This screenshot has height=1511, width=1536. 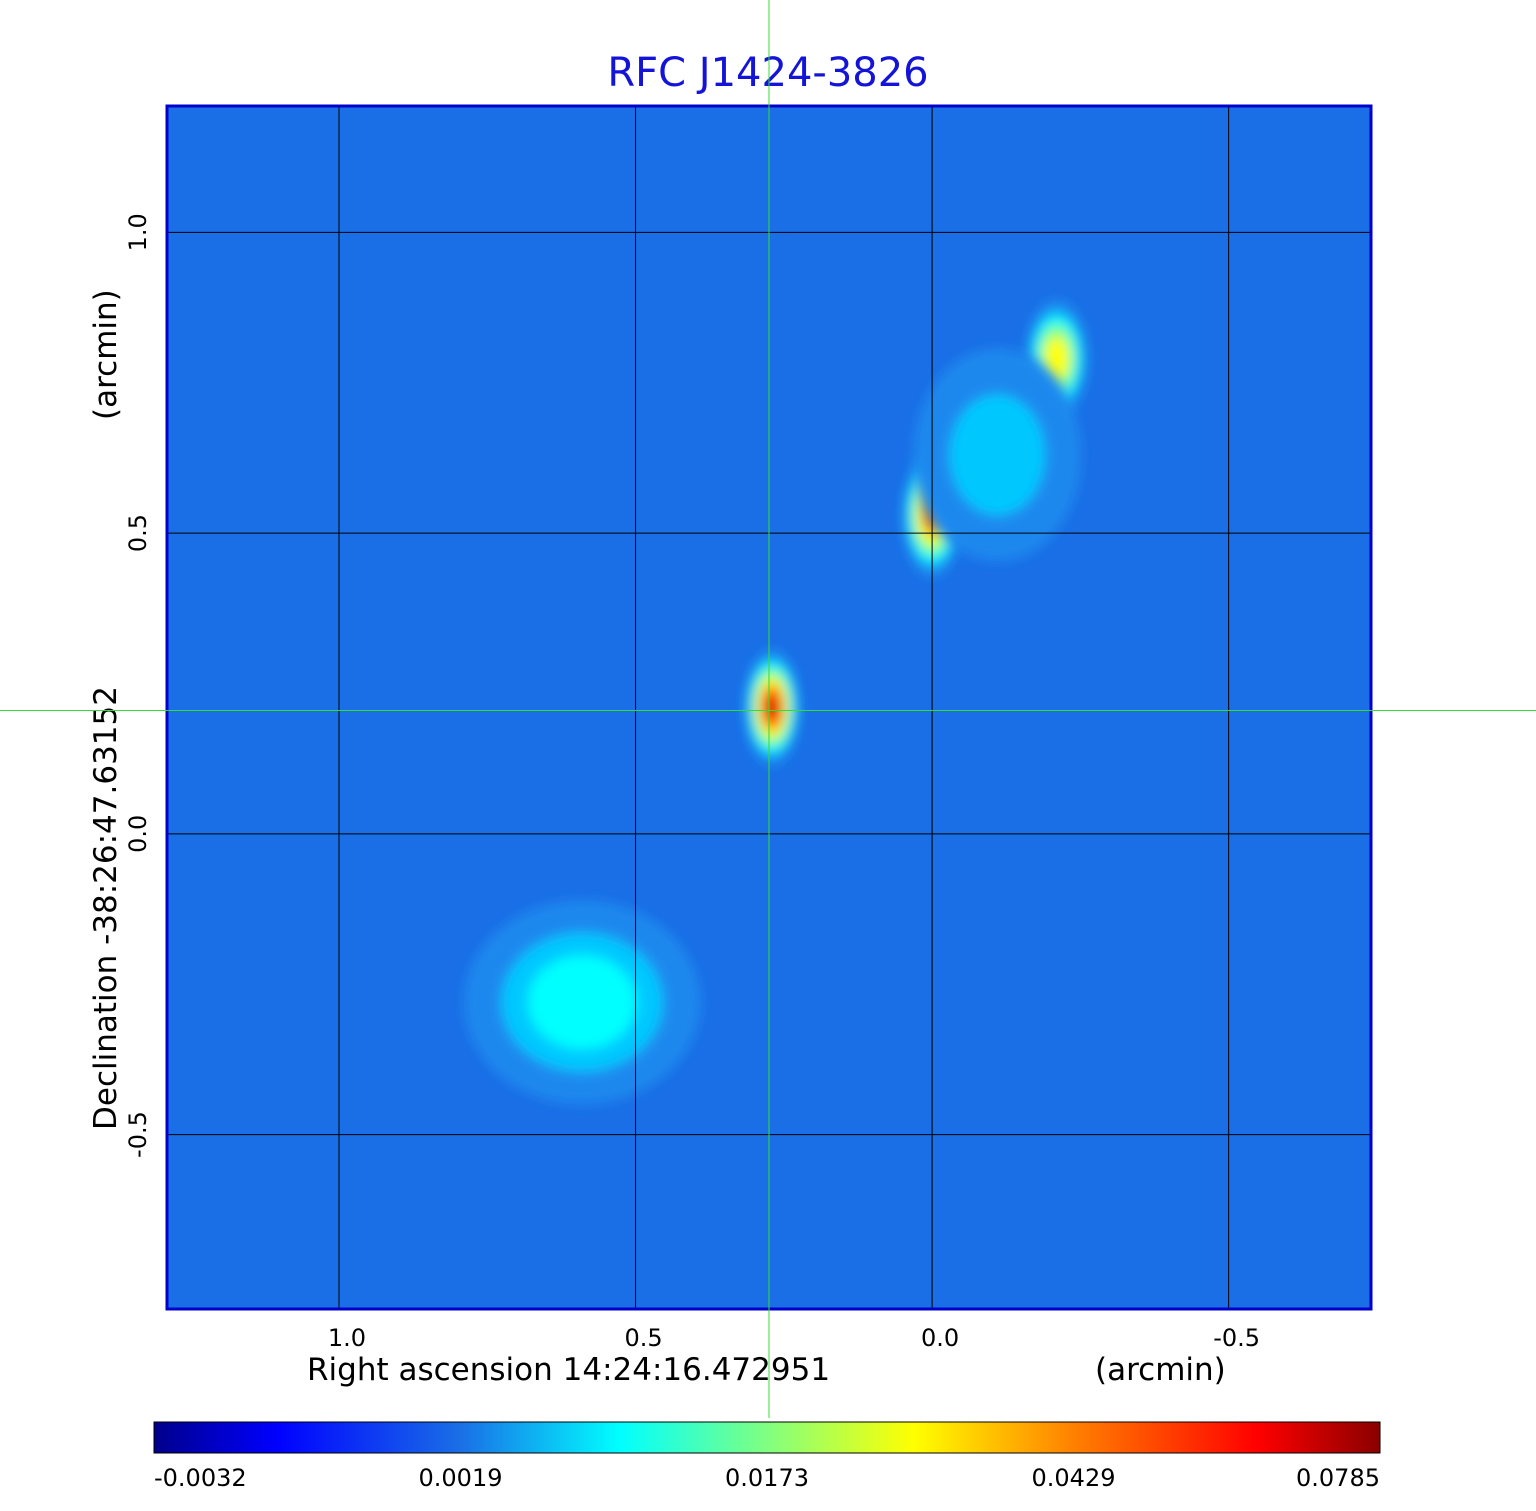 What do you see at coordinates (643, 1338) in the screenshot?
I see `x-tick-label: 0.5` at bounding box center [643, 1338].